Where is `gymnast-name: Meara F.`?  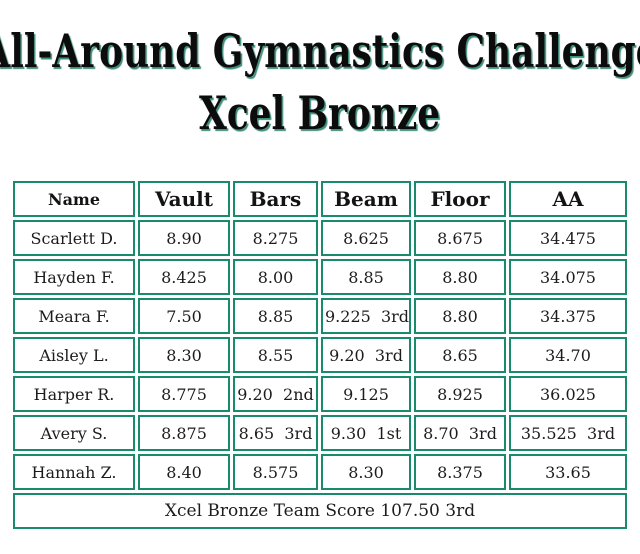 gymnast-name: Meara F. is located at coordinates (74, 316).